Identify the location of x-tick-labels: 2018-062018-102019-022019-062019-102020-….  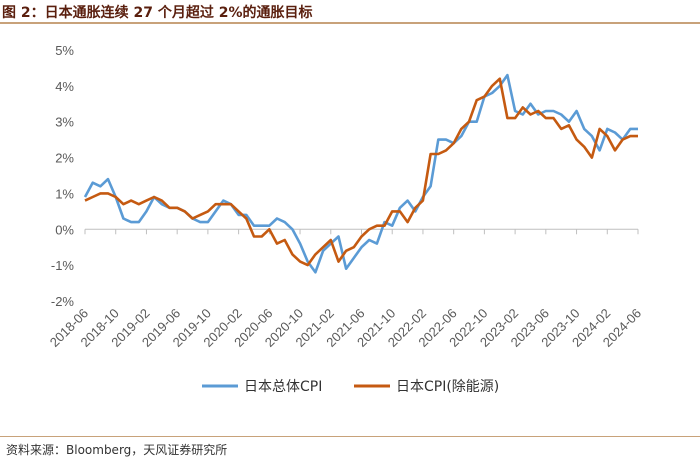
(345, 328).